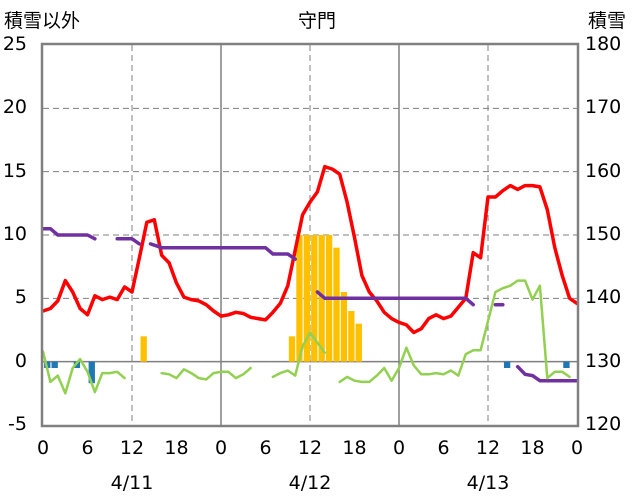  What do you see at coordinates (20, 297) in the screenshot?
I see `left-tick-label: 5` at bounding box center [20, 297].